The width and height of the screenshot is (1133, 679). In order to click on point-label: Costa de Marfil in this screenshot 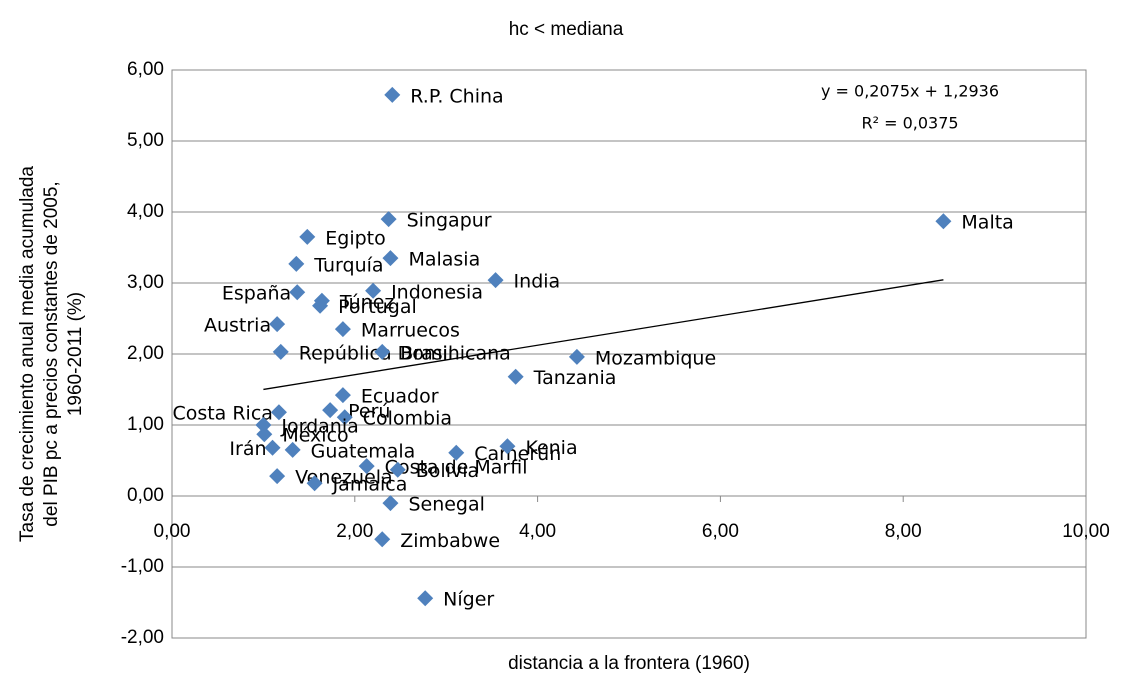, I will do `click(456, 468)`.